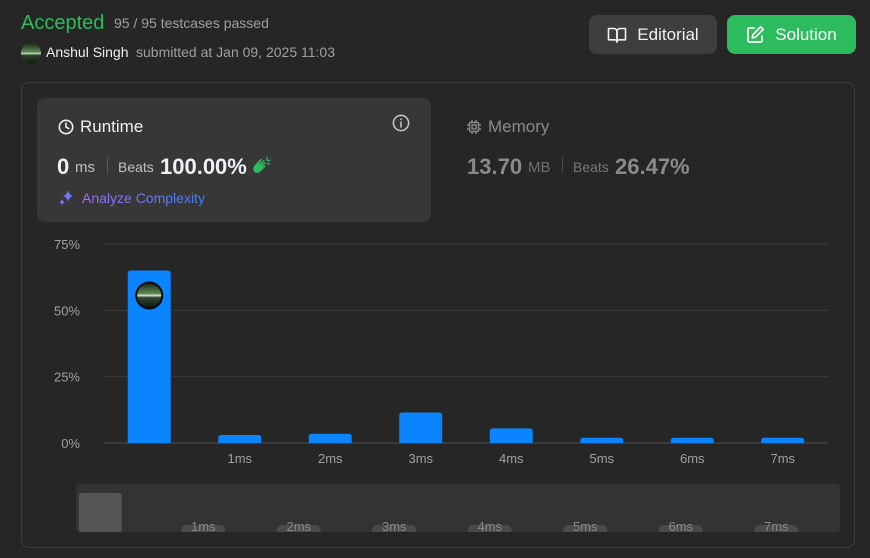  I want to click on minimap-label: 6ms, so click(680, 525).